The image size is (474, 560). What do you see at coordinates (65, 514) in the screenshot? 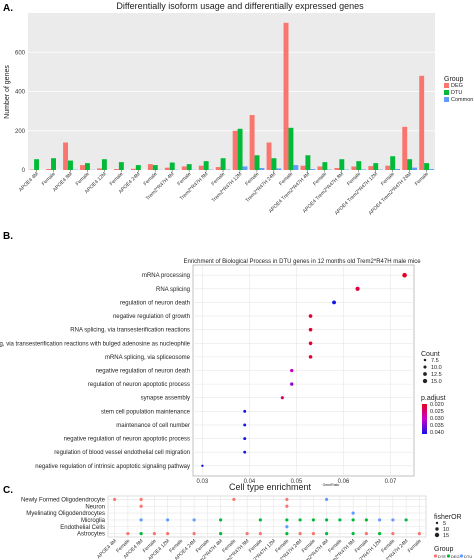
I see `celltype-row-label: Myelinating Oligodendrocytes` at bounding box center [65, 514].